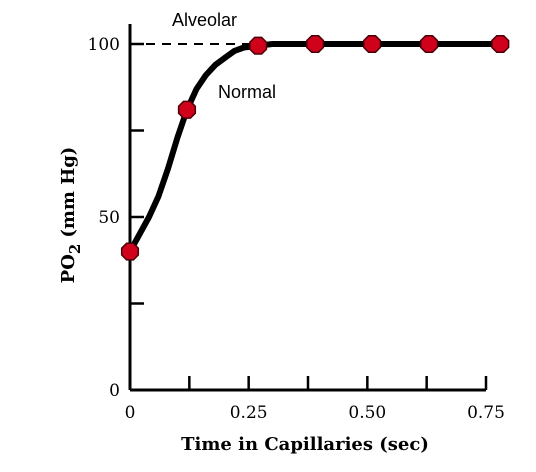 The width and height of the screenshot is (536, 472). I want to click on y-axis-title: PO2 (mm Hg), so click(71, 215).